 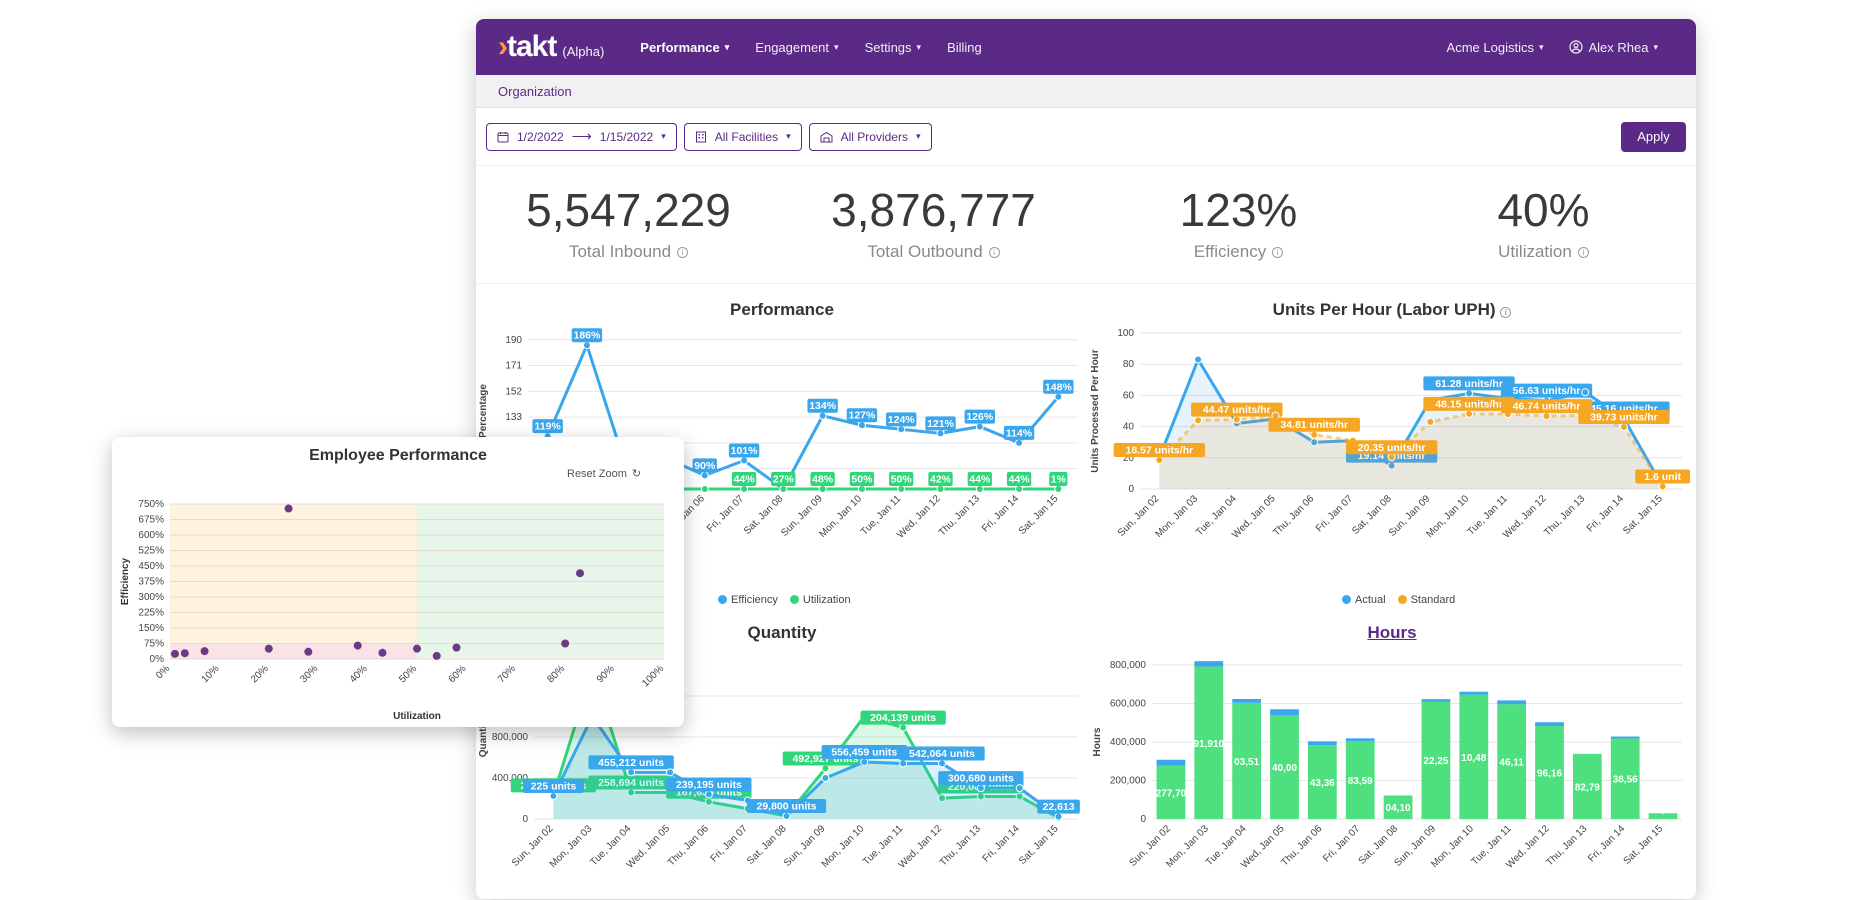 I want to click on nav-settings: Settings ▾, so click(x=893, y=47).